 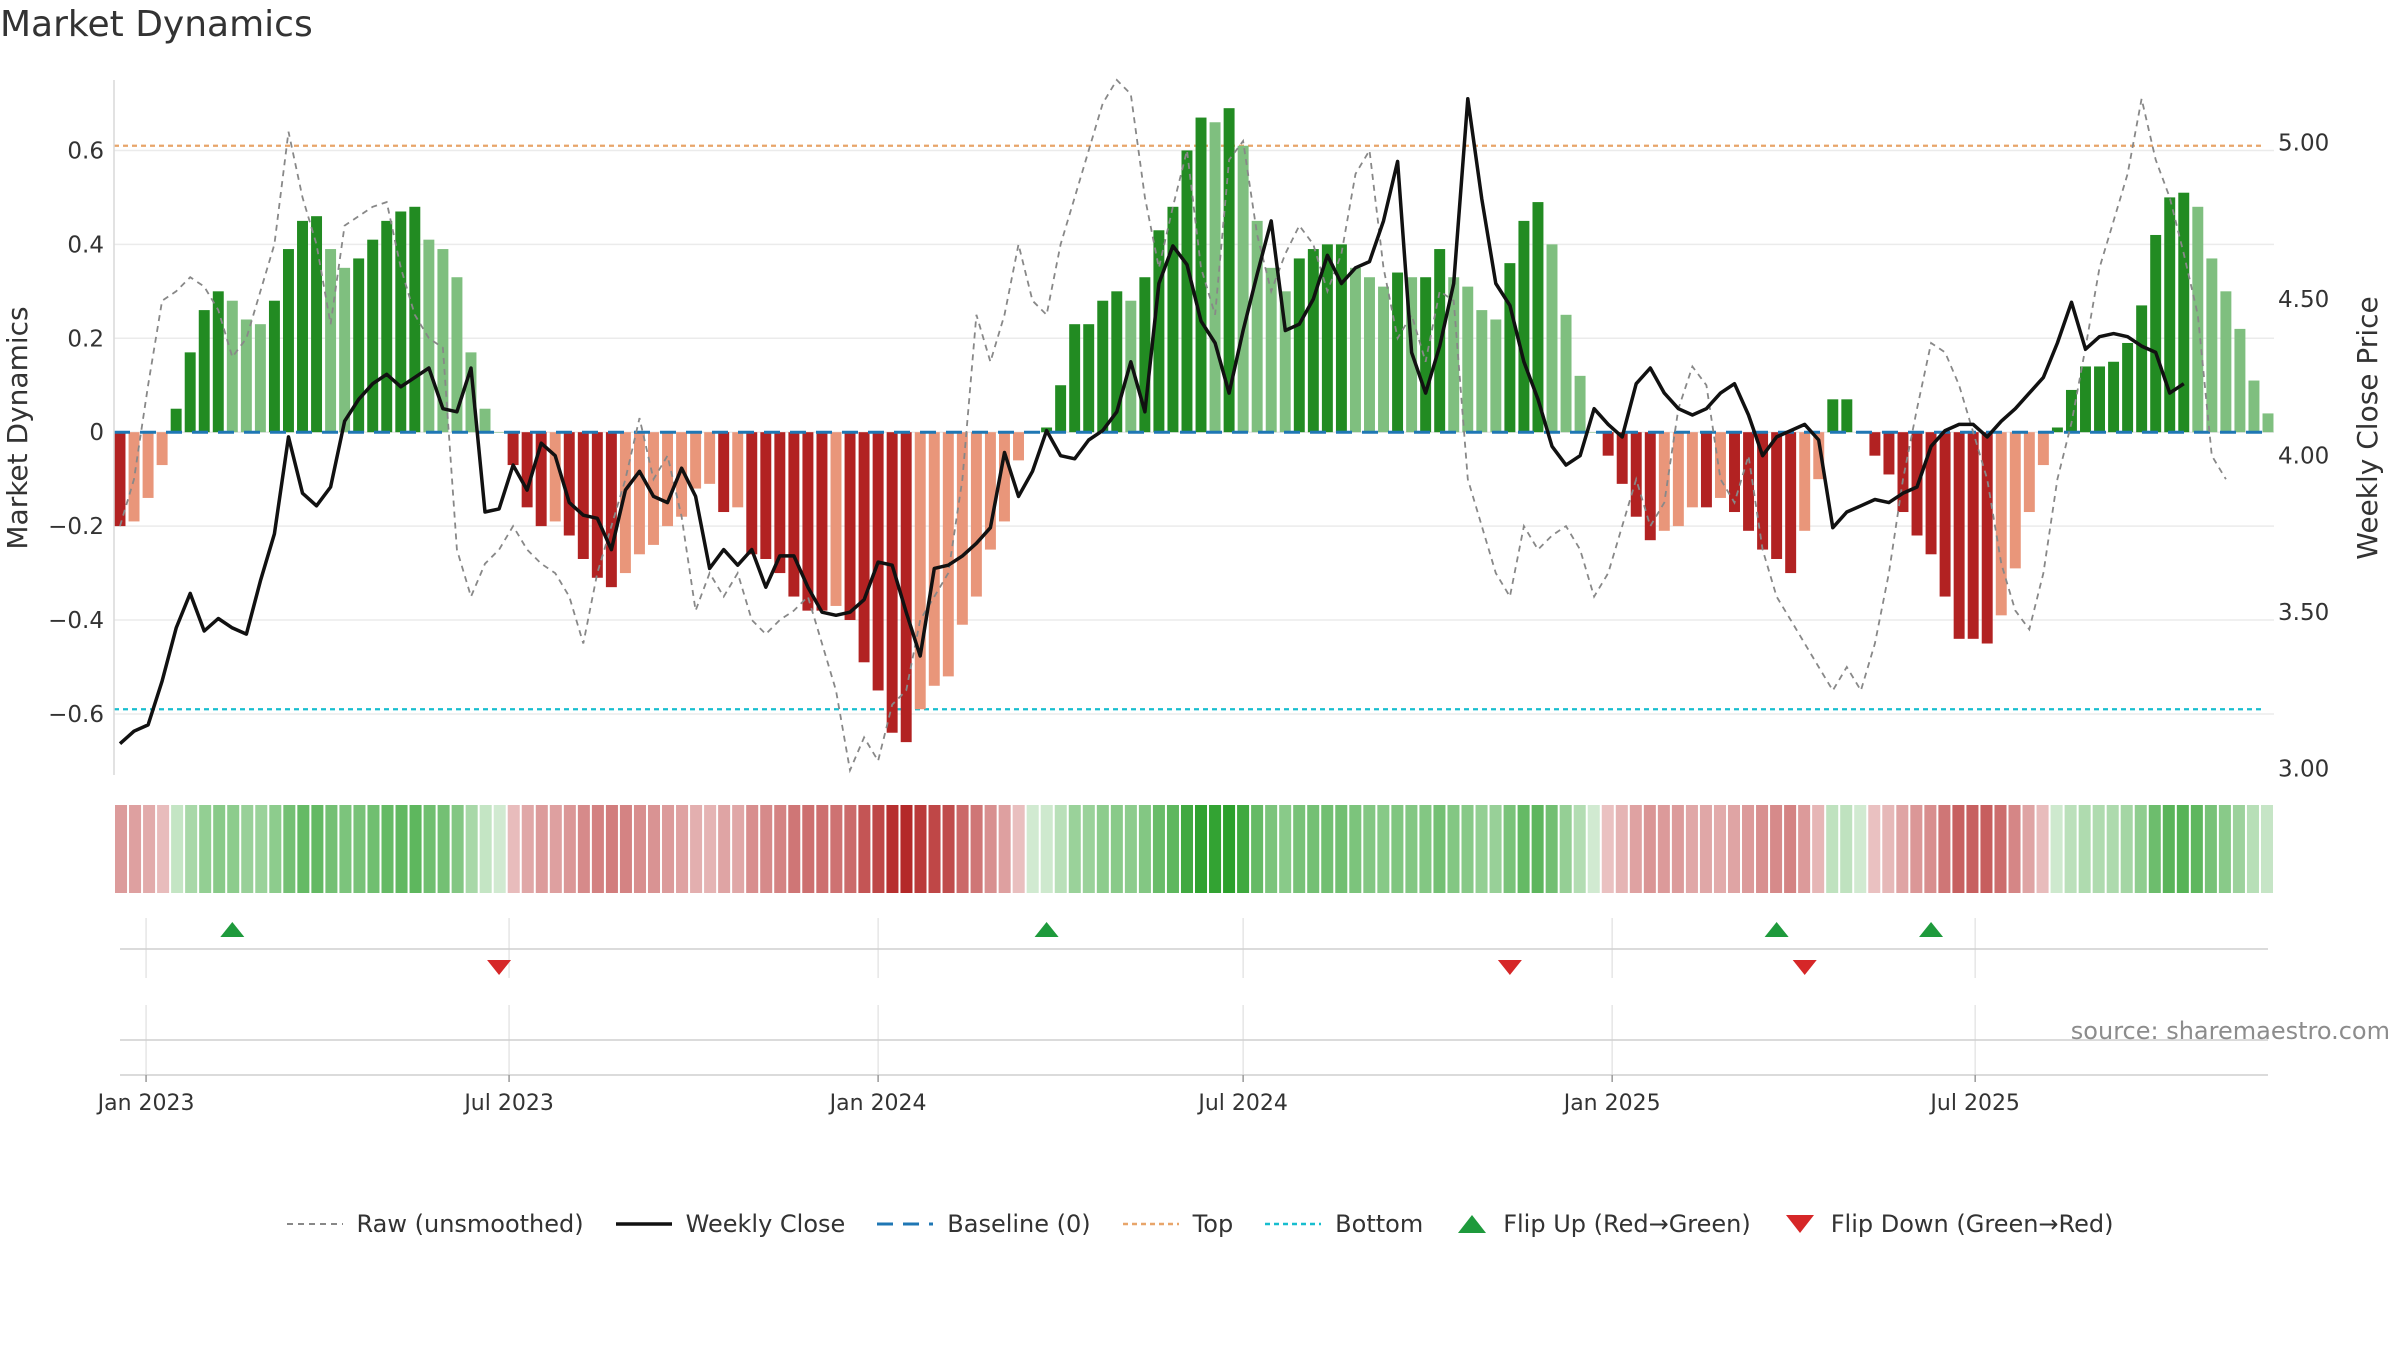 I want to click on legend-label-bottom: Bottom, so click(x=1379, y=1224).